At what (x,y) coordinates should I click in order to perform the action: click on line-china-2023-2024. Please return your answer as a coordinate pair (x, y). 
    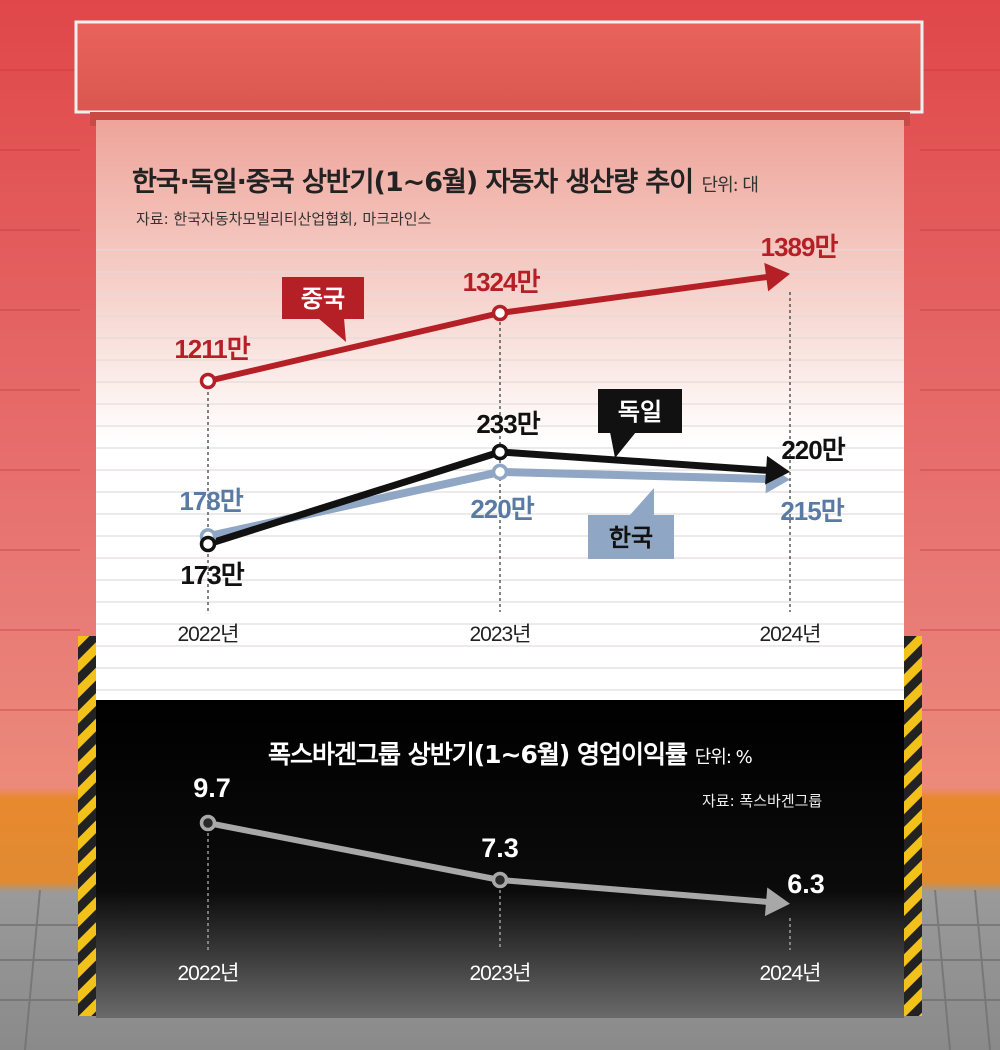
    Looking at the image, I should click on (636, 294).